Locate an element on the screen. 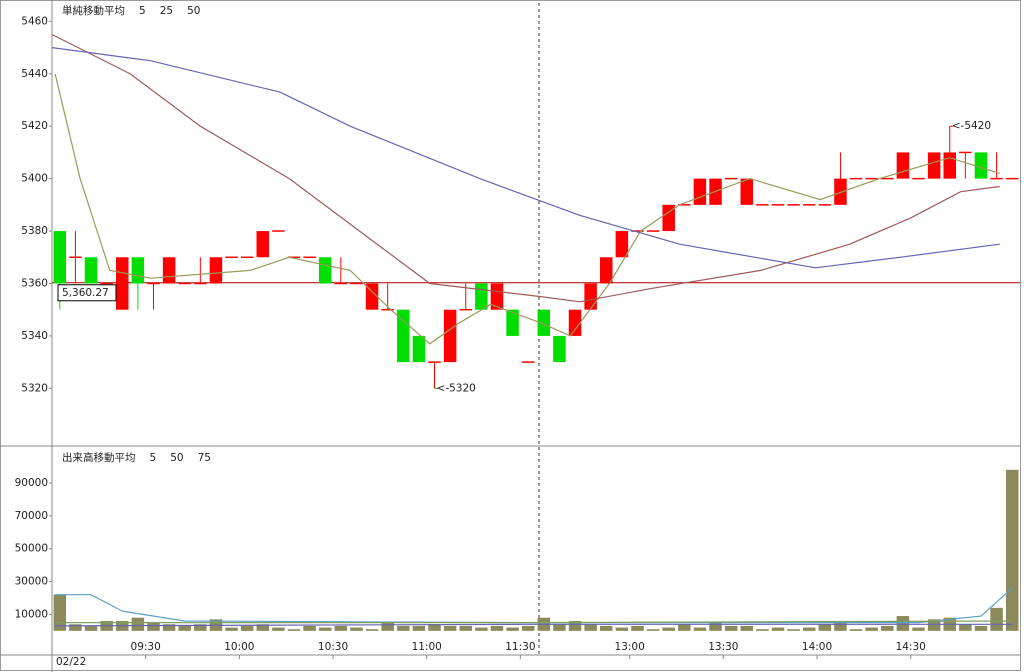 Image resolution: width=1024 pixels, height=672 pixels. annotation: <-5320 is located at coordinates (456, 388).